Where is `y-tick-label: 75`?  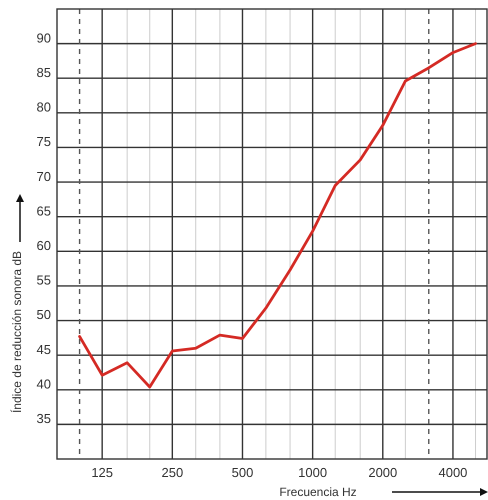
y-tick-label: 75 is located at coordinates (43, 142).